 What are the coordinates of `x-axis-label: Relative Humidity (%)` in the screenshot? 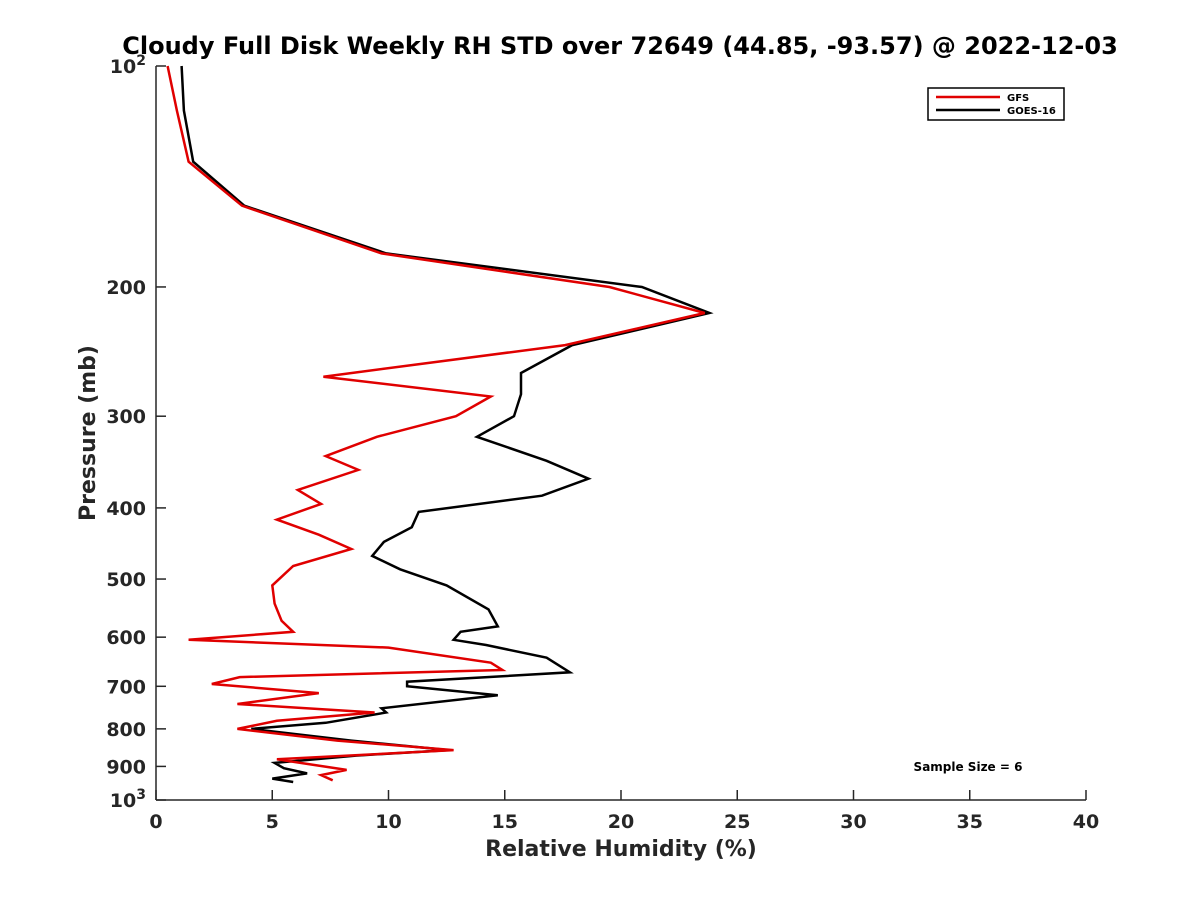 It's located at (621, 849).